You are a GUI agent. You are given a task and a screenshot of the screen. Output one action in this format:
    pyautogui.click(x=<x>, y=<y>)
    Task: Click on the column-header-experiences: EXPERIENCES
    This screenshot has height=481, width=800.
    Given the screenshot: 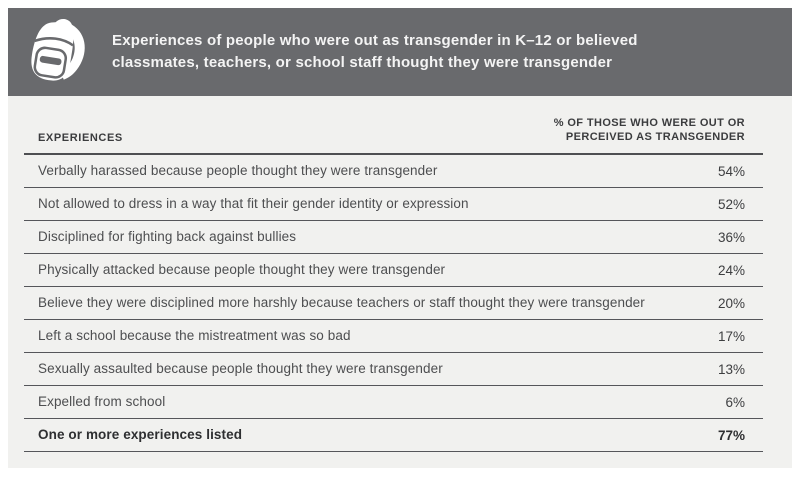 What is the action you would take?
    pyautogui.click(x=80, y=138)
    